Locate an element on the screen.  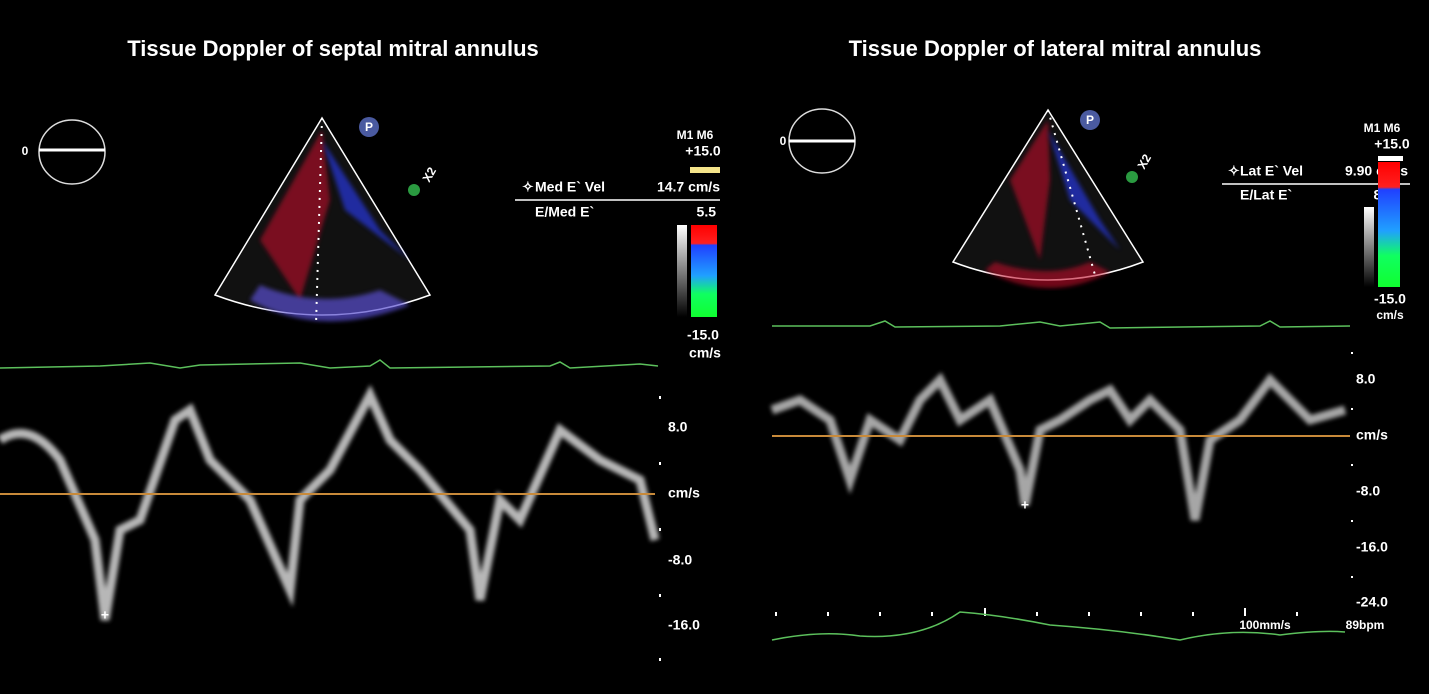
measure-label: Med E` Vel is located at coordinates (570, 187).